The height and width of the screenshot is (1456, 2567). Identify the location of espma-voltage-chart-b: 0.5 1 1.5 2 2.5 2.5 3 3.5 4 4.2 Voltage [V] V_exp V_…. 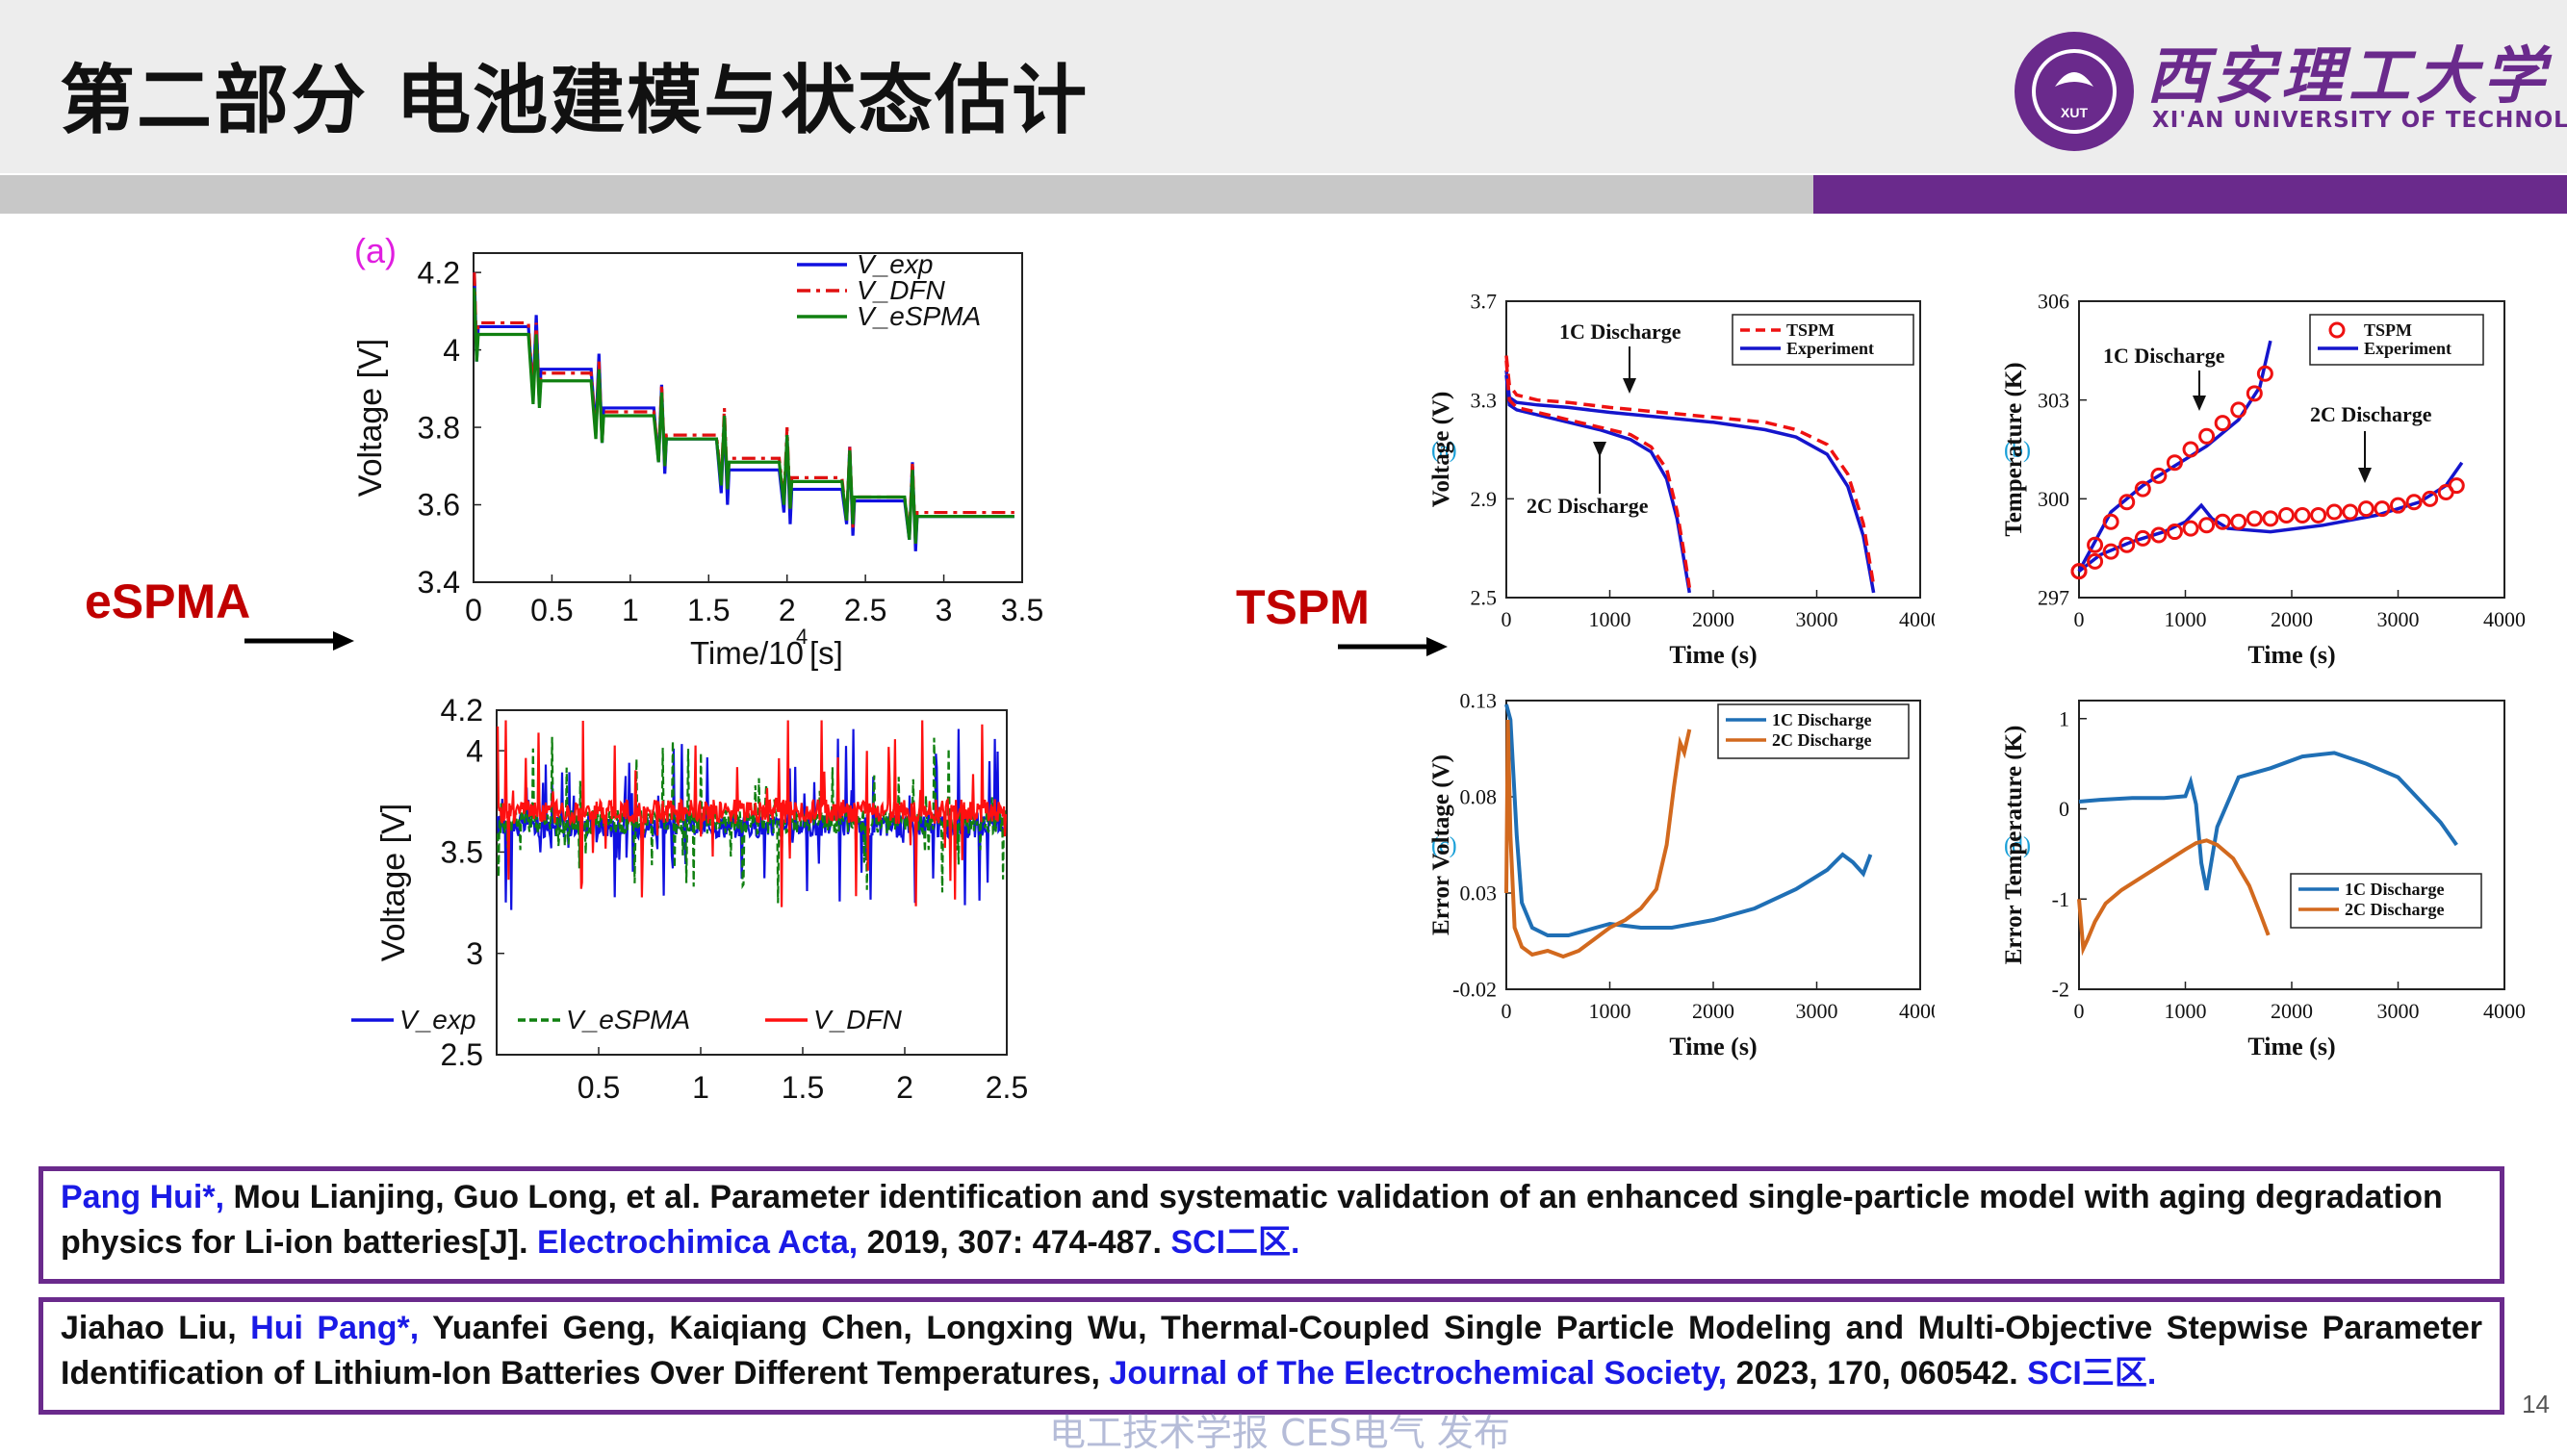
(689, 899).